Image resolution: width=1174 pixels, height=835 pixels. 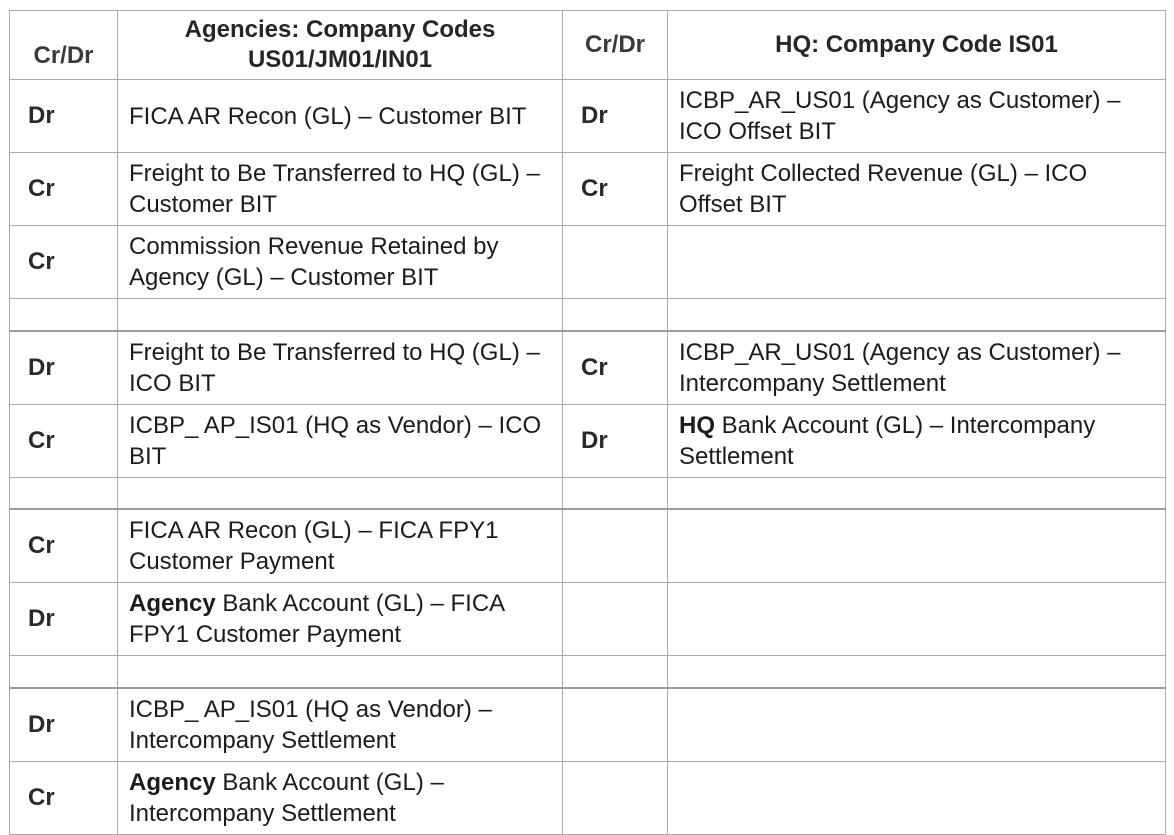 What do you see at coordinates (340, 116) in the screenshot?
I see `agency-account-cell: FICA AR Recon (GL) – Customer BIT` at bounding box center [340, 116].